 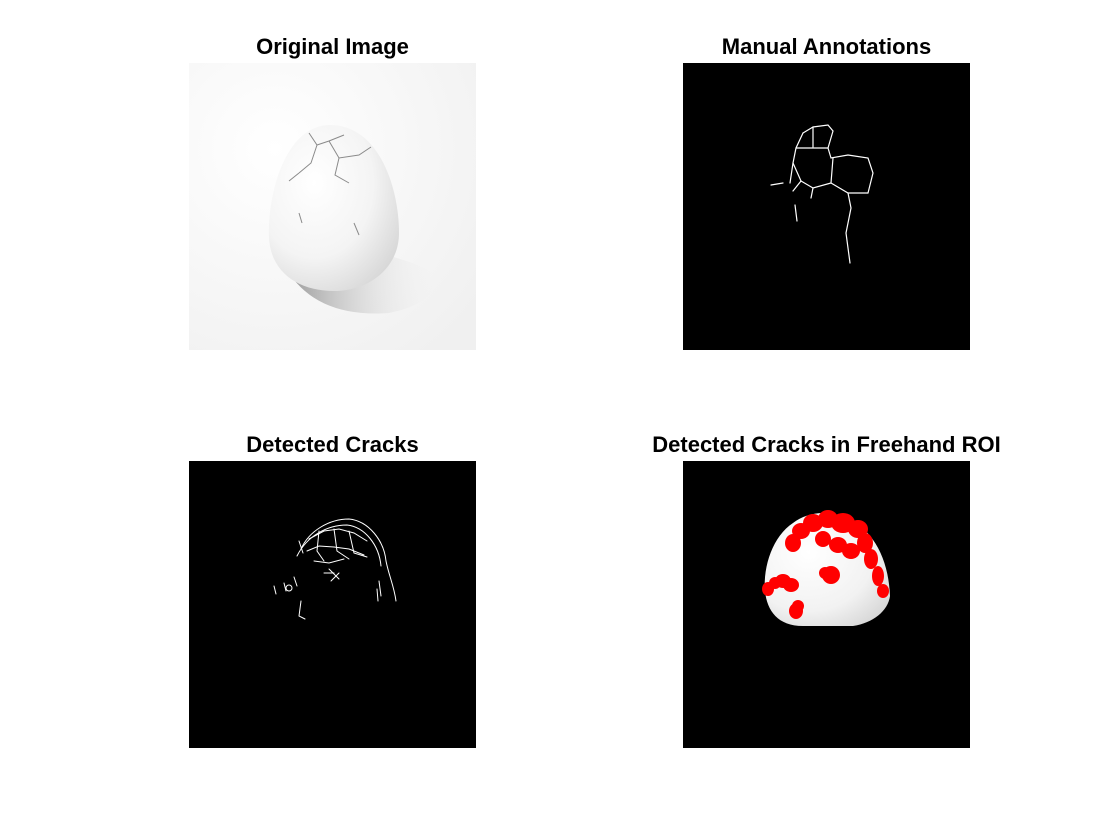 I want to click on annotation-mask-image, so click(x=826, y=206).